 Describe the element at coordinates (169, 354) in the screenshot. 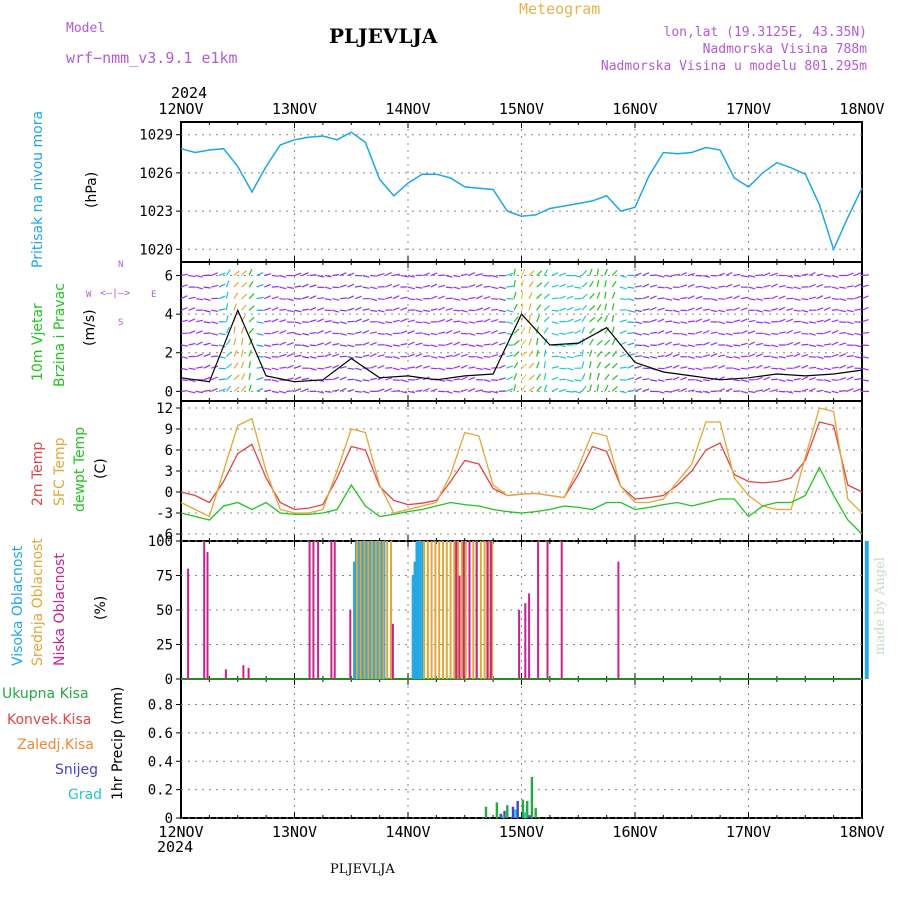

I see `y-tick-label: 2` at that location.